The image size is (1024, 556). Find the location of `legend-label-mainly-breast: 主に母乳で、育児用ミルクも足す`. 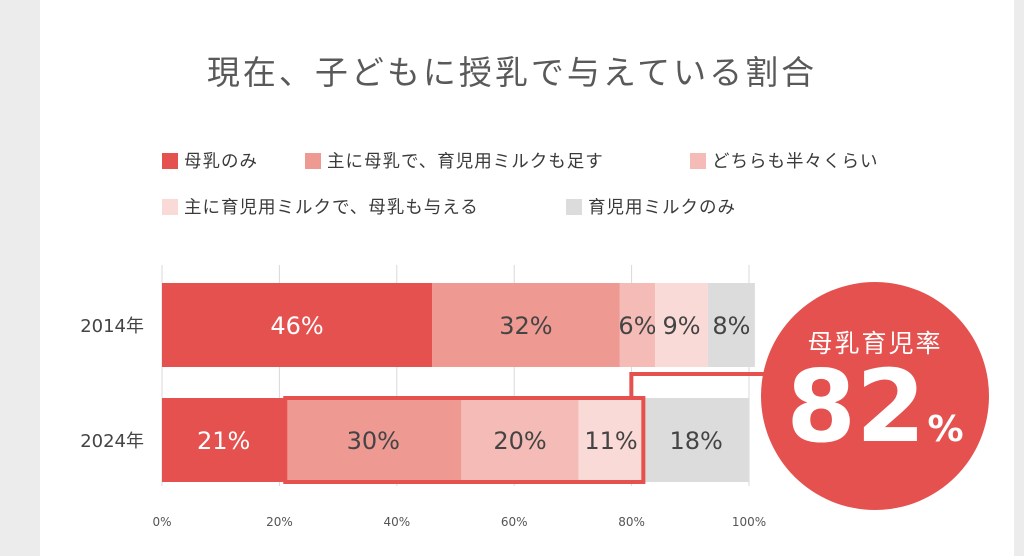

legend-label-mainly-breast: 主に母乳で、育児用ミルクも足す is located at coordinates (465, 162).